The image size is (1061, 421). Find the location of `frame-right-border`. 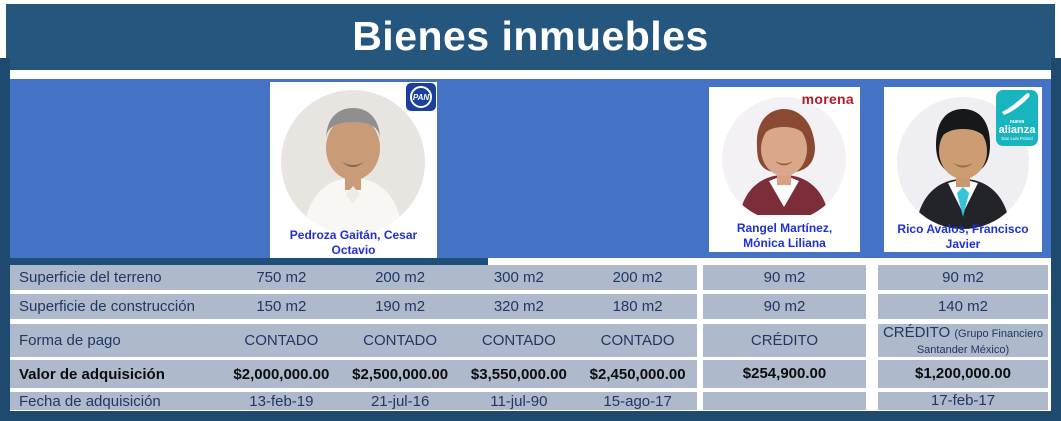

frame-right-border is located at coordinates (1056, 239).